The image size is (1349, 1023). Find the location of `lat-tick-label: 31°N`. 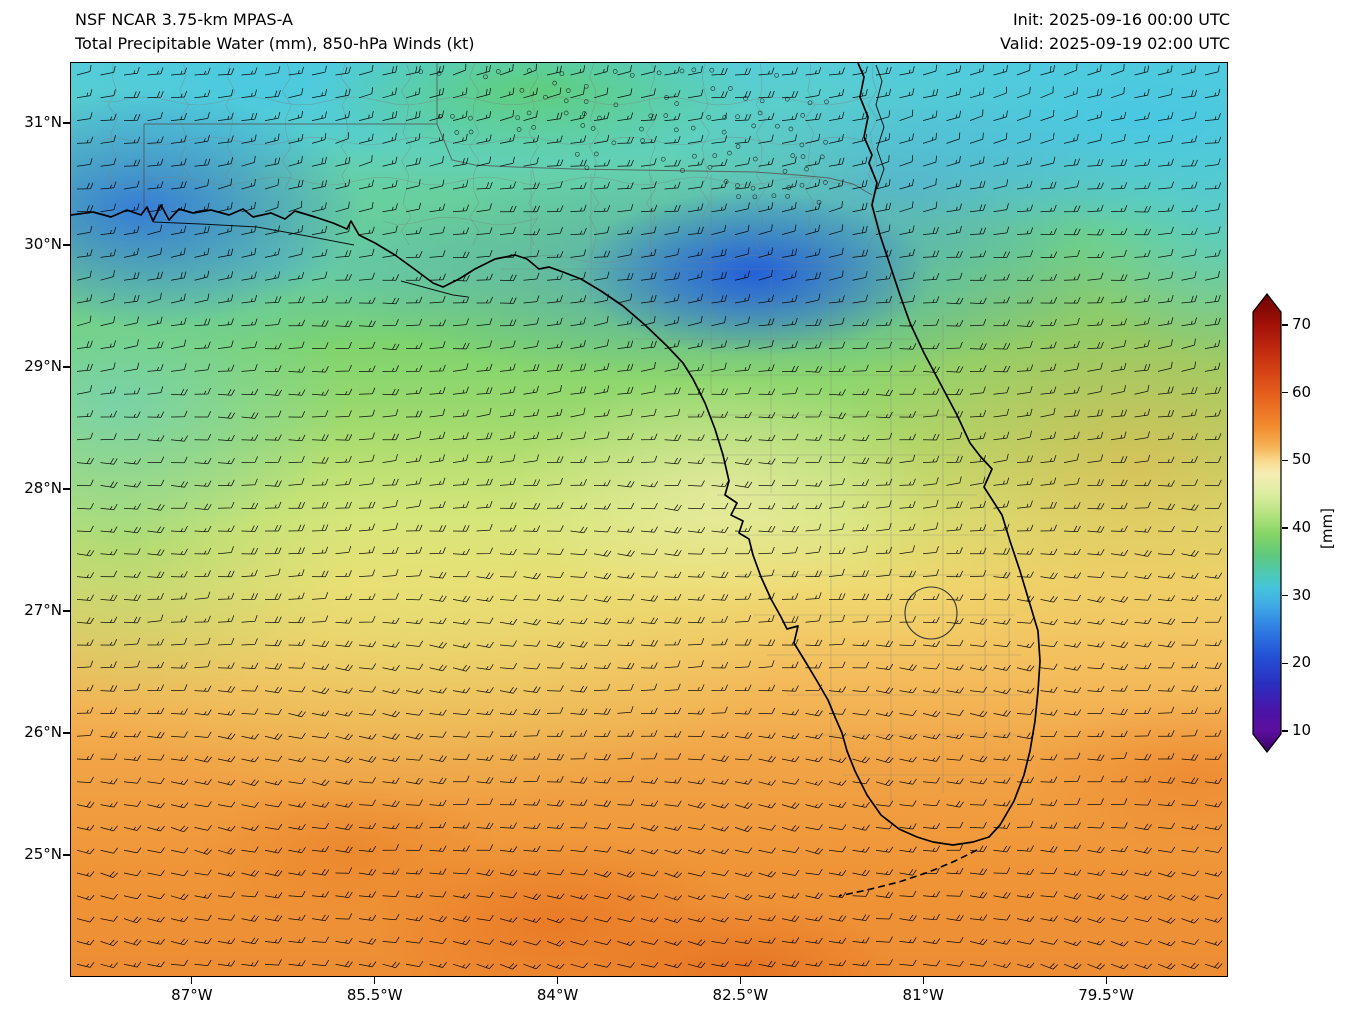

lat-tick-label: 31°N is located at coordinates (43, 122).